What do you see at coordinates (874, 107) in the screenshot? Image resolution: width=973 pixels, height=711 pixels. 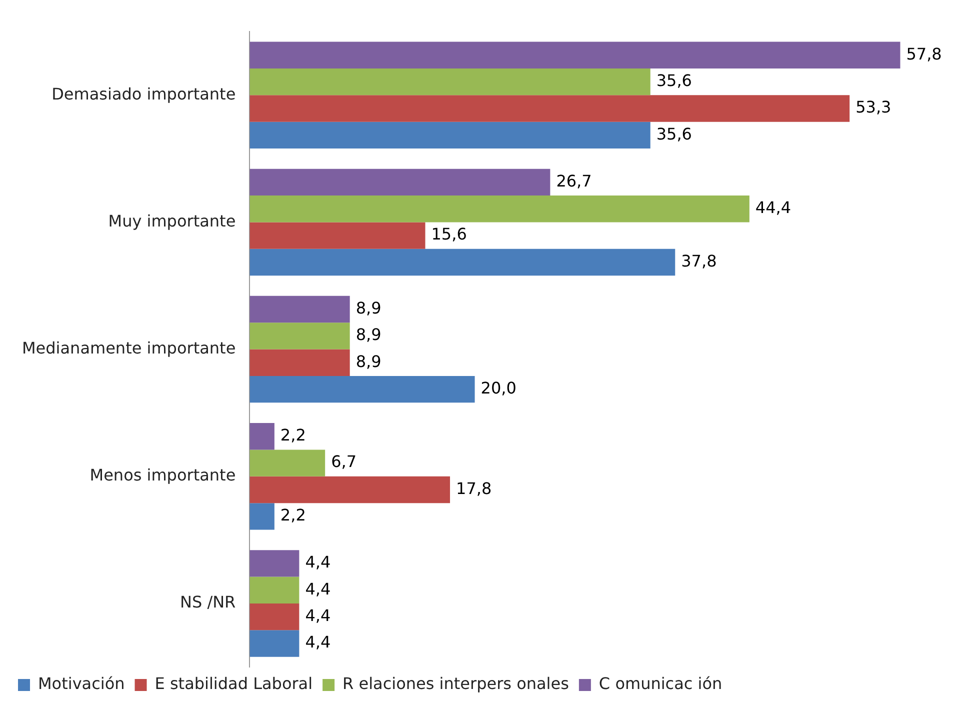 I see `data-label: 53,3` at bounding box center [874, 107].